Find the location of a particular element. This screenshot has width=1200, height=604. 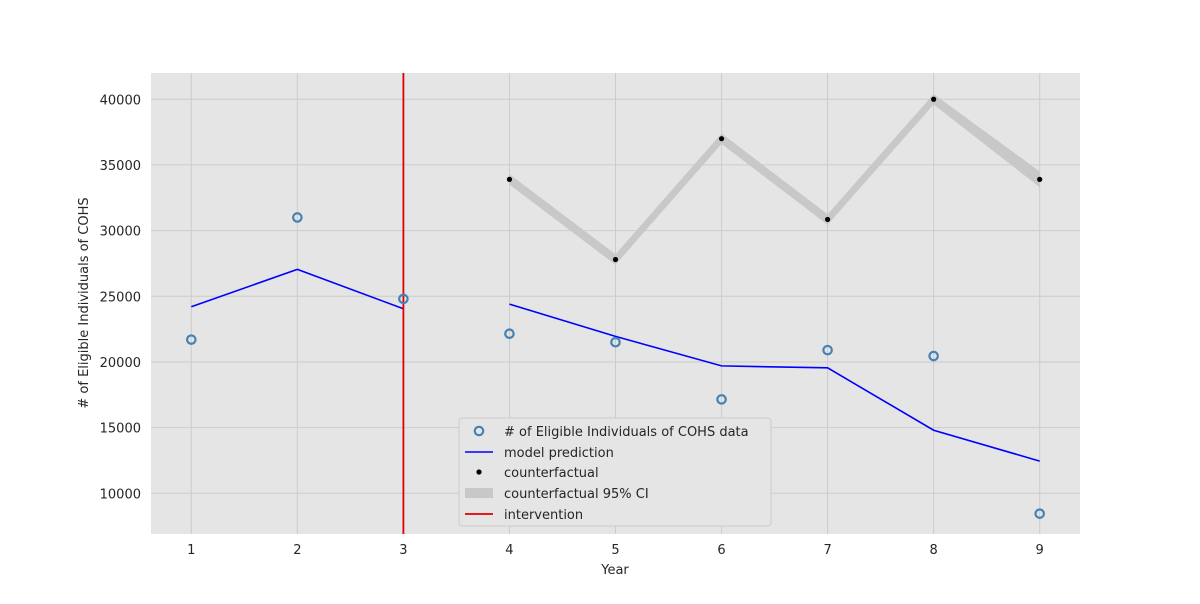

y-tick-label: 30000 is located at coordinates (120, 232).